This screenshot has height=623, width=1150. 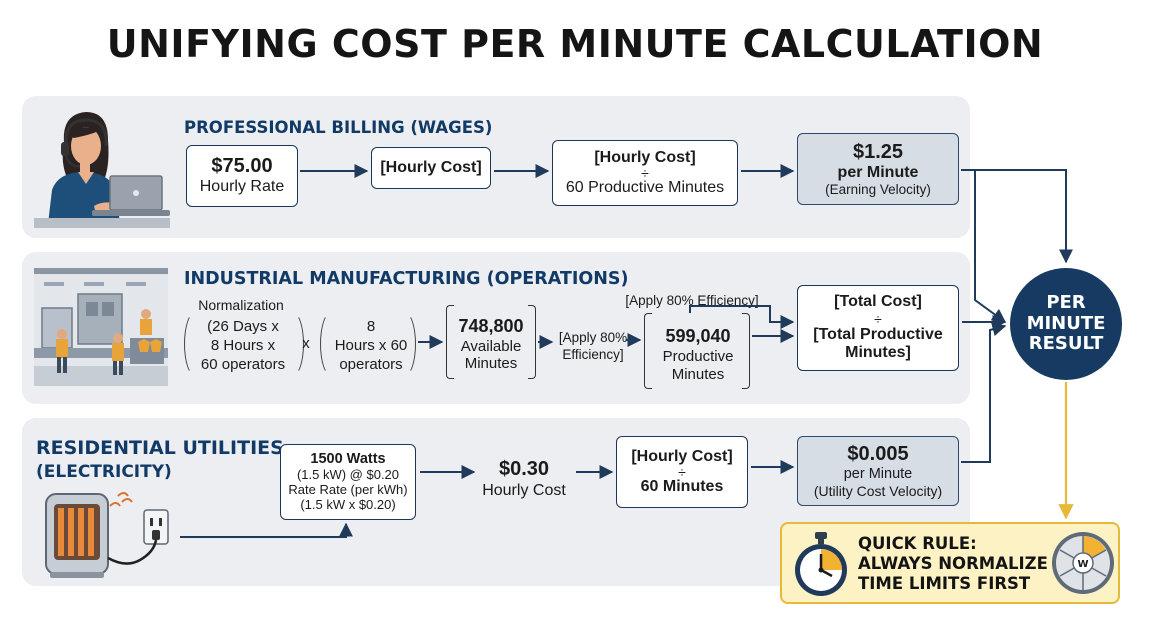 I want to click on available-value: 748,800, so click(x=491, y=326).